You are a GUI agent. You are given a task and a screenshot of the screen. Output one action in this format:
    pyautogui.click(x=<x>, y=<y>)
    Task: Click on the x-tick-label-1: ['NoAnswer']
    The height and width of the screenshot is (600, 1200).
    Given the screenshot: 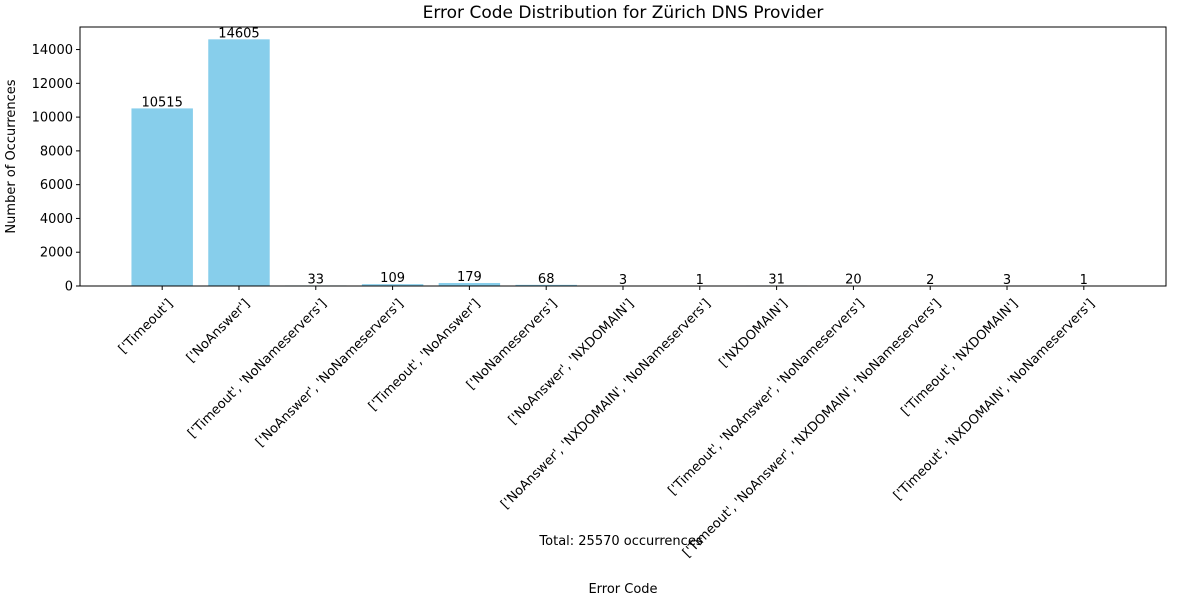 What is the action you would take?
    pyautogui.click(x=218, y=330)
    